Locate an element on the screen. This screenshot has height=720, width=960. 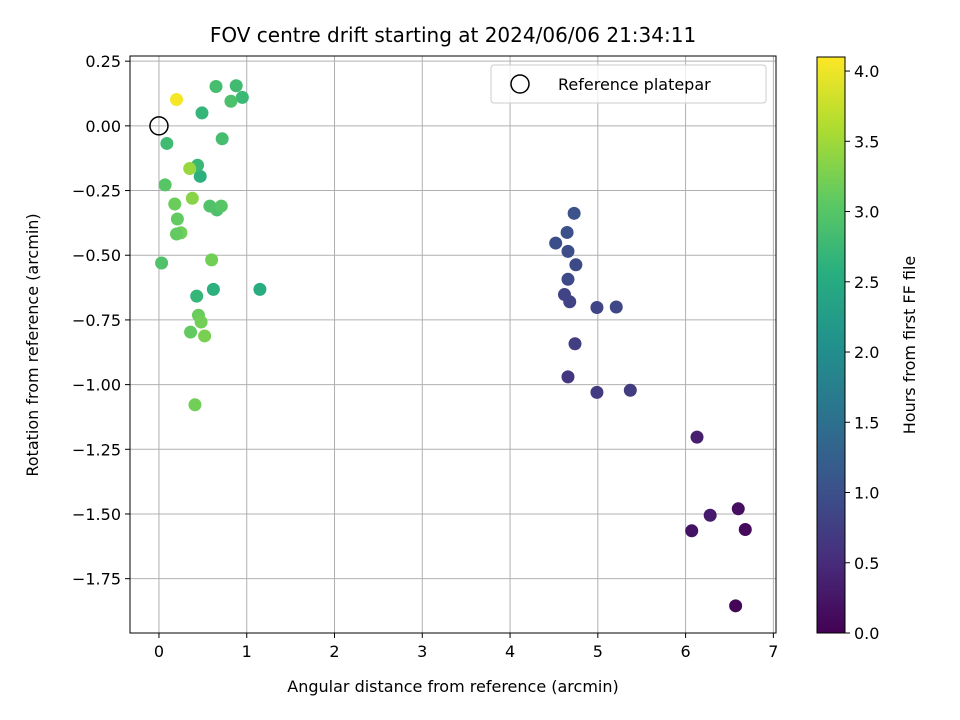
reference-point-marker is located at coordinates (159, 126).